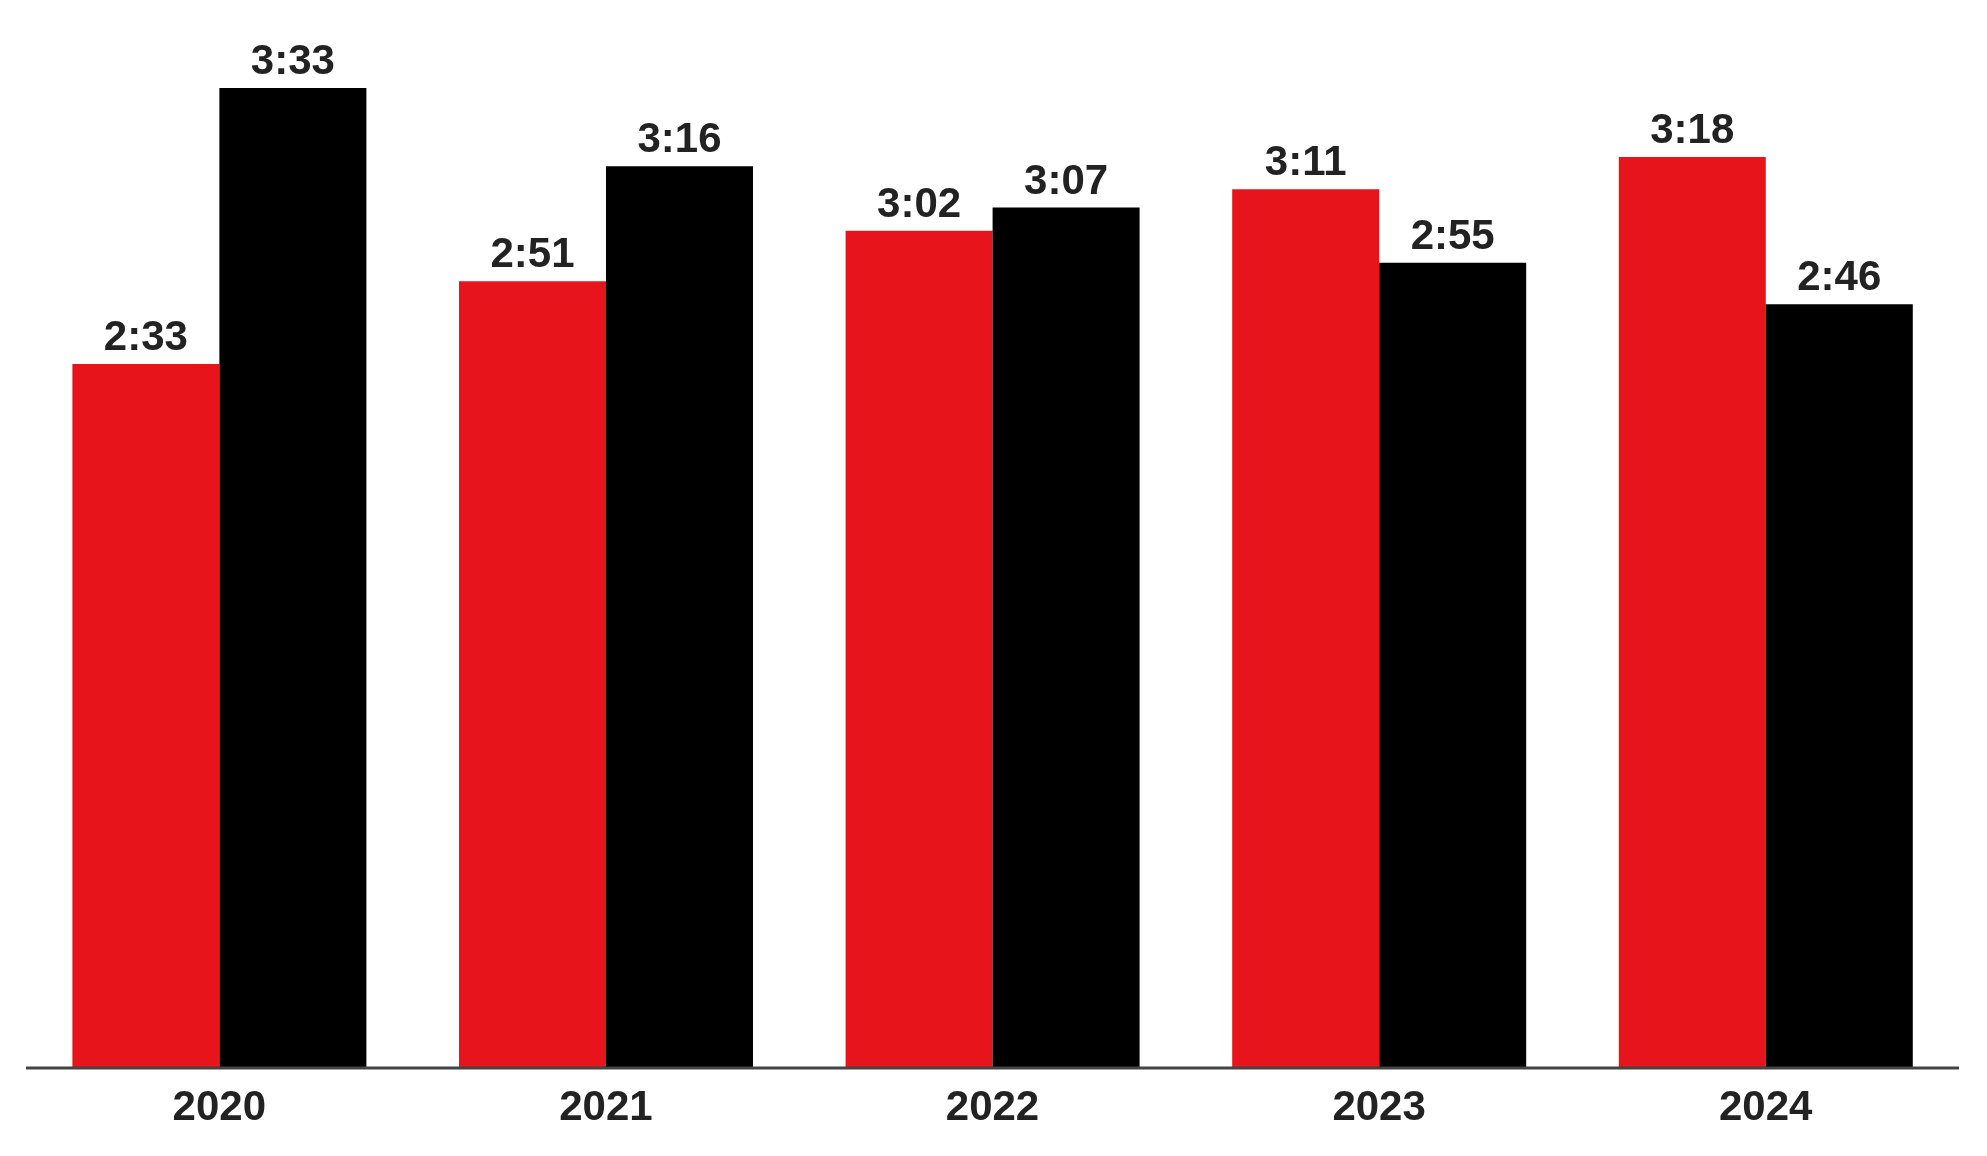 Image resolution: width=1987 pixels, height=1156 pixels. What do you see at coordinates (532, 253) in the screenshot?
I see `data-label: 2:51` at bounding box center [532, 253].